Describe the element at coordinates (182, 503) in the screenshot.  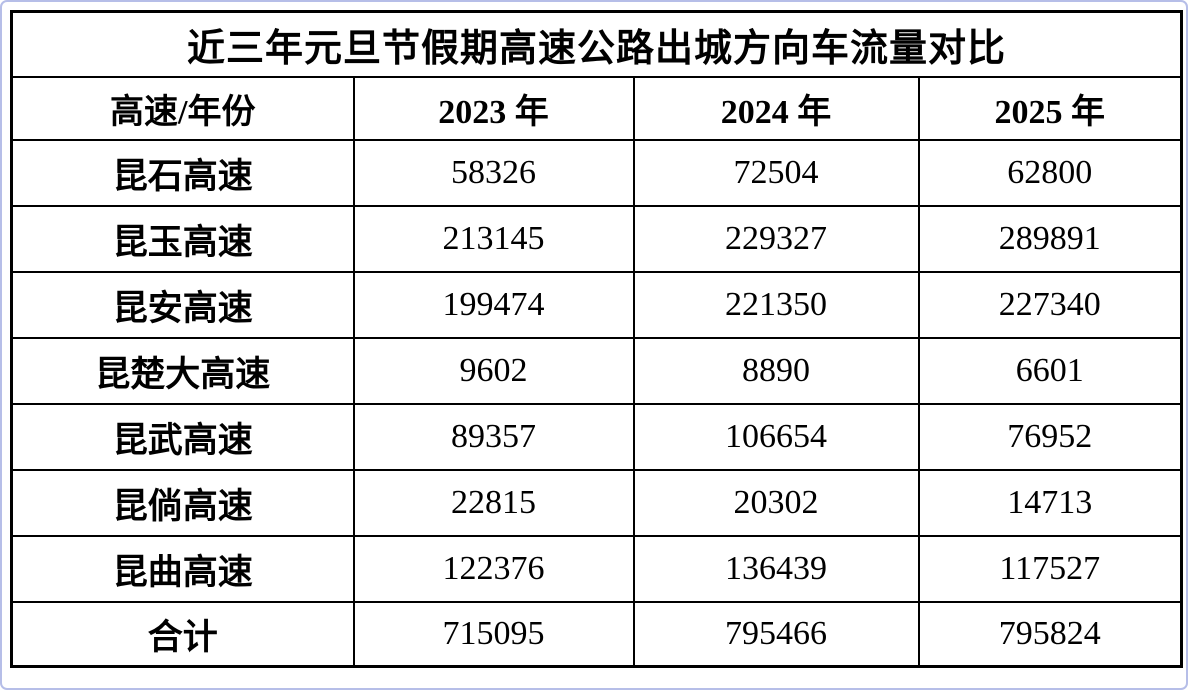
I see `row-label: 昆倘高速` at that location.